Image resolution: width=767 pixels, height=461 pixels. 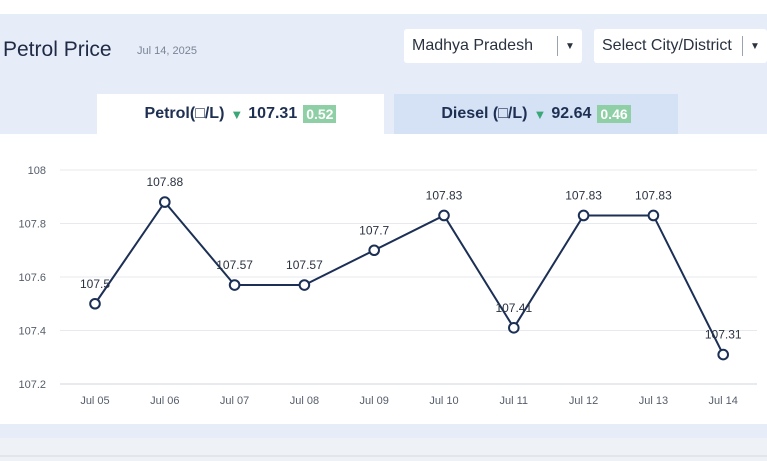 What do you see at coordinates (484, 113) in the screenshot?
I see `tab-diesel-label: Diesel (□/L)` at bounding box center [484, 113].